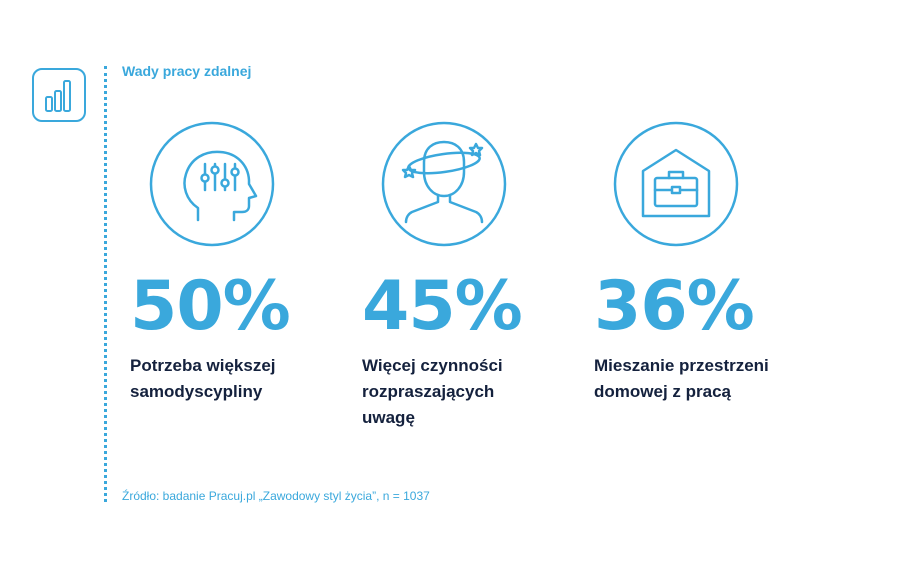 The width and height of the screenshot is (900, 580). Describe the element at coordinates (442, 306) in the screenshot. I see `stat-value: 45%` at that location.